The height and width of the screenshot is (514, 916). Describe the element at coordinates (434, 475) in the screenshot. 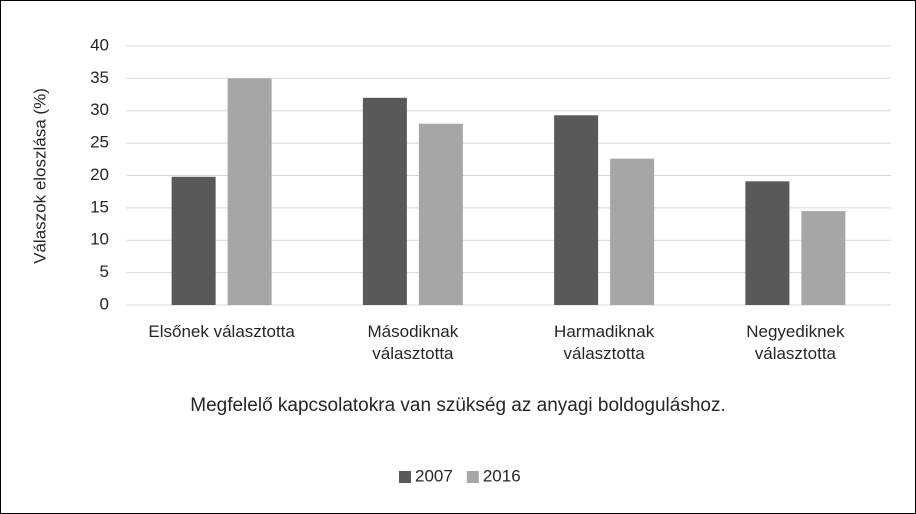

I see `legend-label: 2007` at that location.